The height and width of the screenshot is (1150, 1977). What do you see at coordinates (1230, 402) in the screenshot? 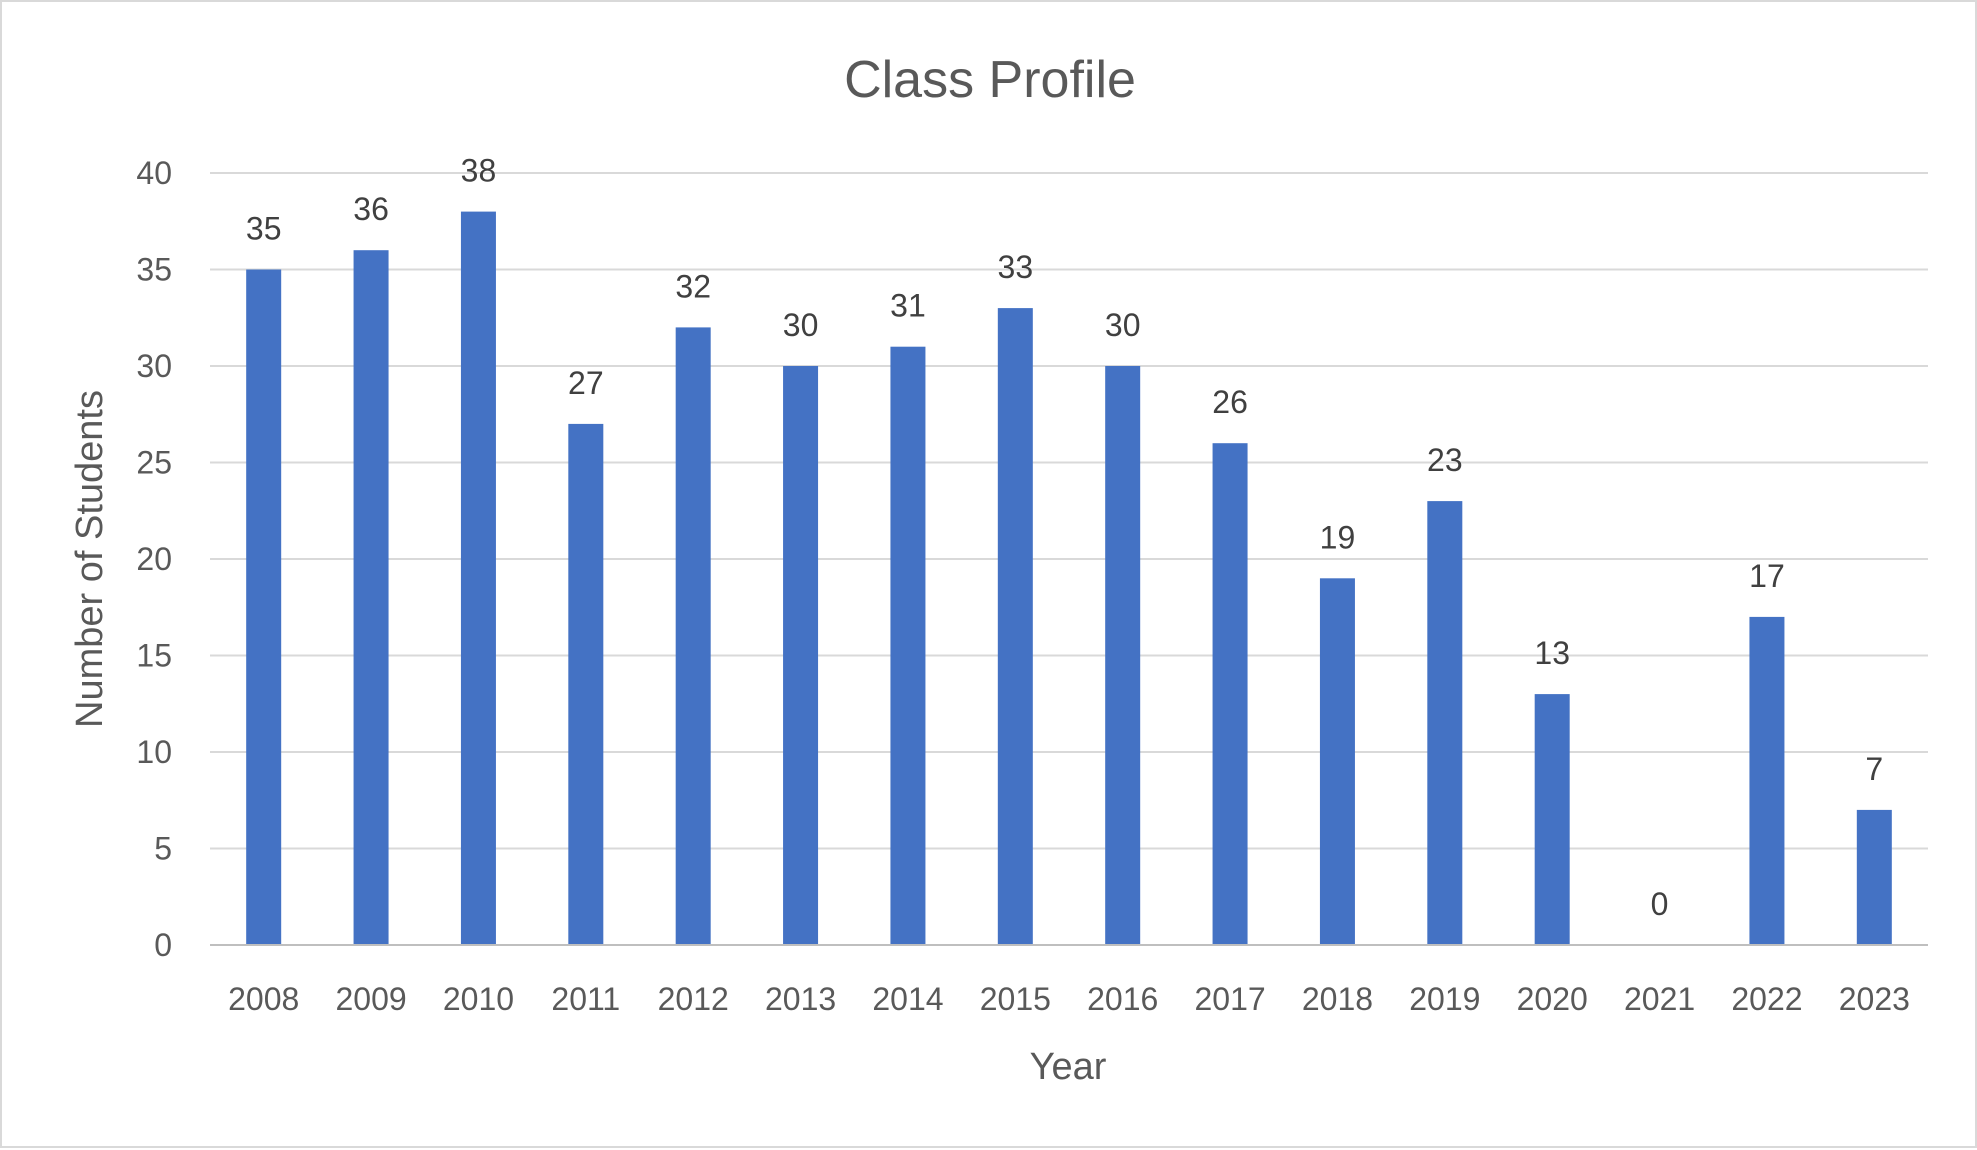
I see `data-label-2017: 26` at bounding box center [1230, 402].